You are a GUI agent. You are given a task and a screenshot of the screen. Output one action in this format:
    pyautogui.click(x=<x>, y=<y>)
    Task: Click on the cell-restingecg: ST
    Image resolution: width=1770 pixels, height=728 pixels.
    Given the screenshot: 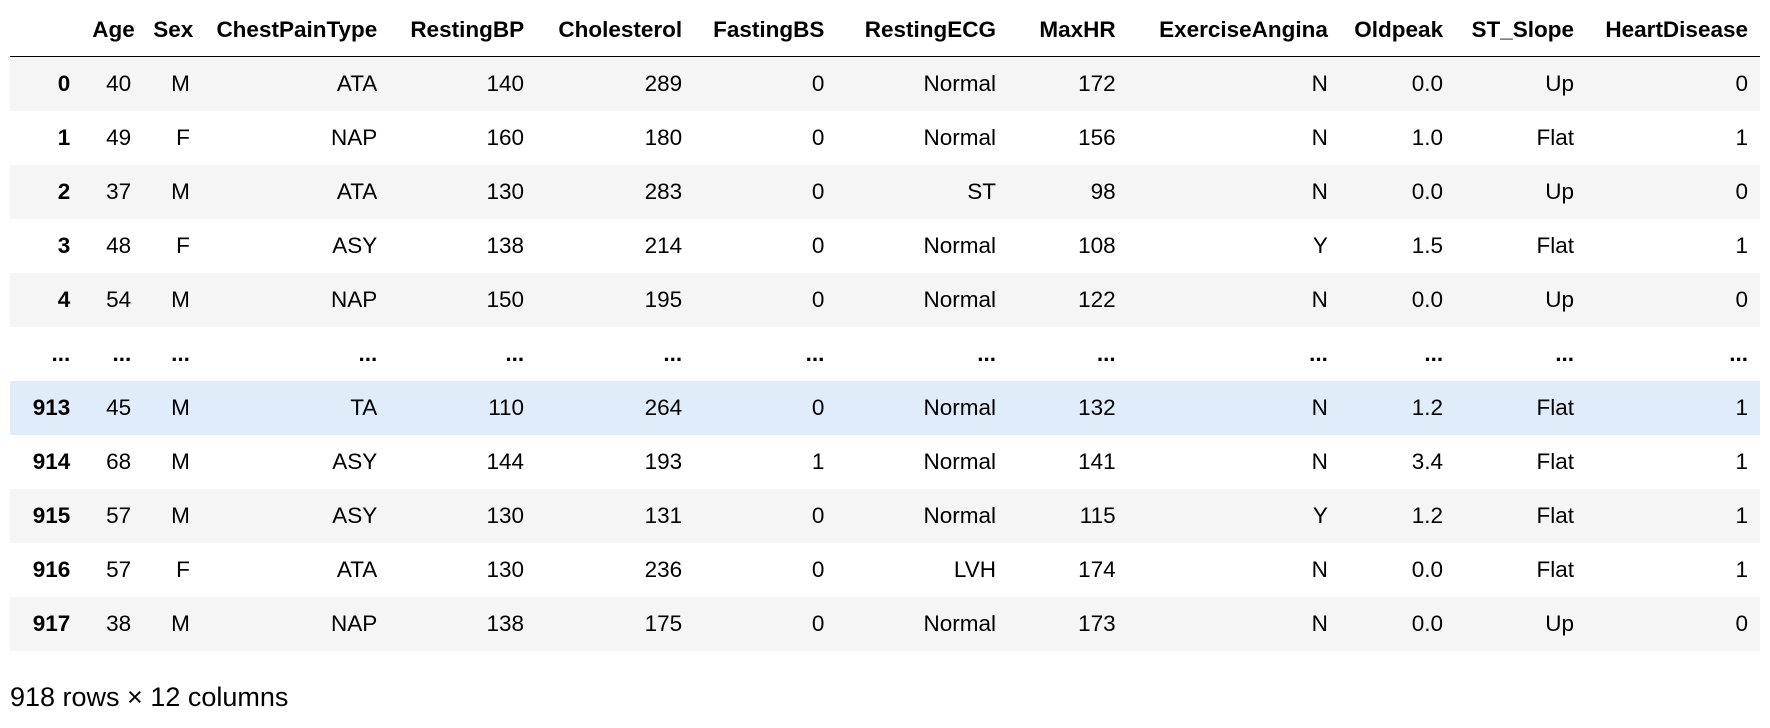 What is the action you would take?
    pyautogui.click(x=981, y=191)
    